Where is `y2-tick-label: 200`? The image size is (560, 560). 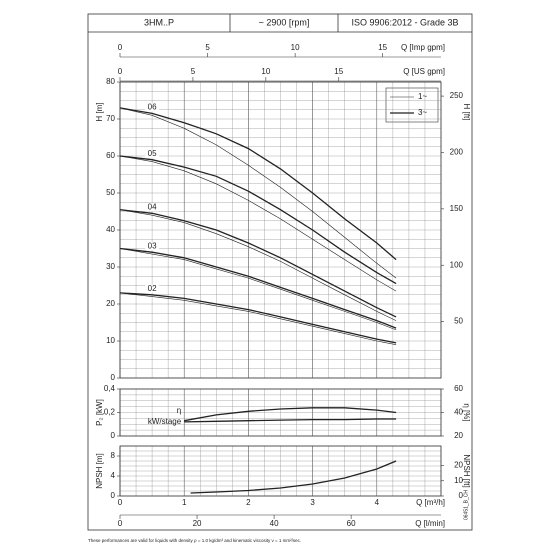 y2-tick-label: 200 is located at coordinates (457, 152).